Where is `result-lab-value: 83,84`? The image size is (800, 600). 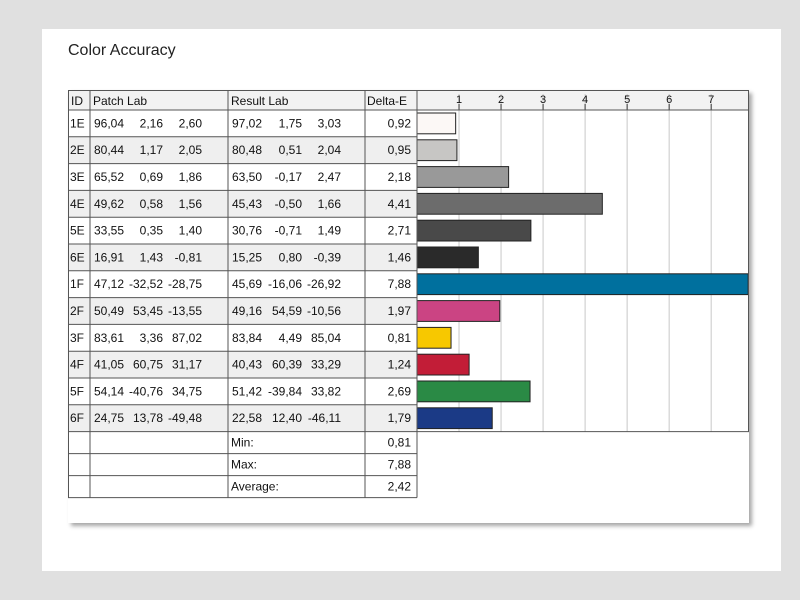 result-lab-value: 83,84 is located at coordinates (247, 338).